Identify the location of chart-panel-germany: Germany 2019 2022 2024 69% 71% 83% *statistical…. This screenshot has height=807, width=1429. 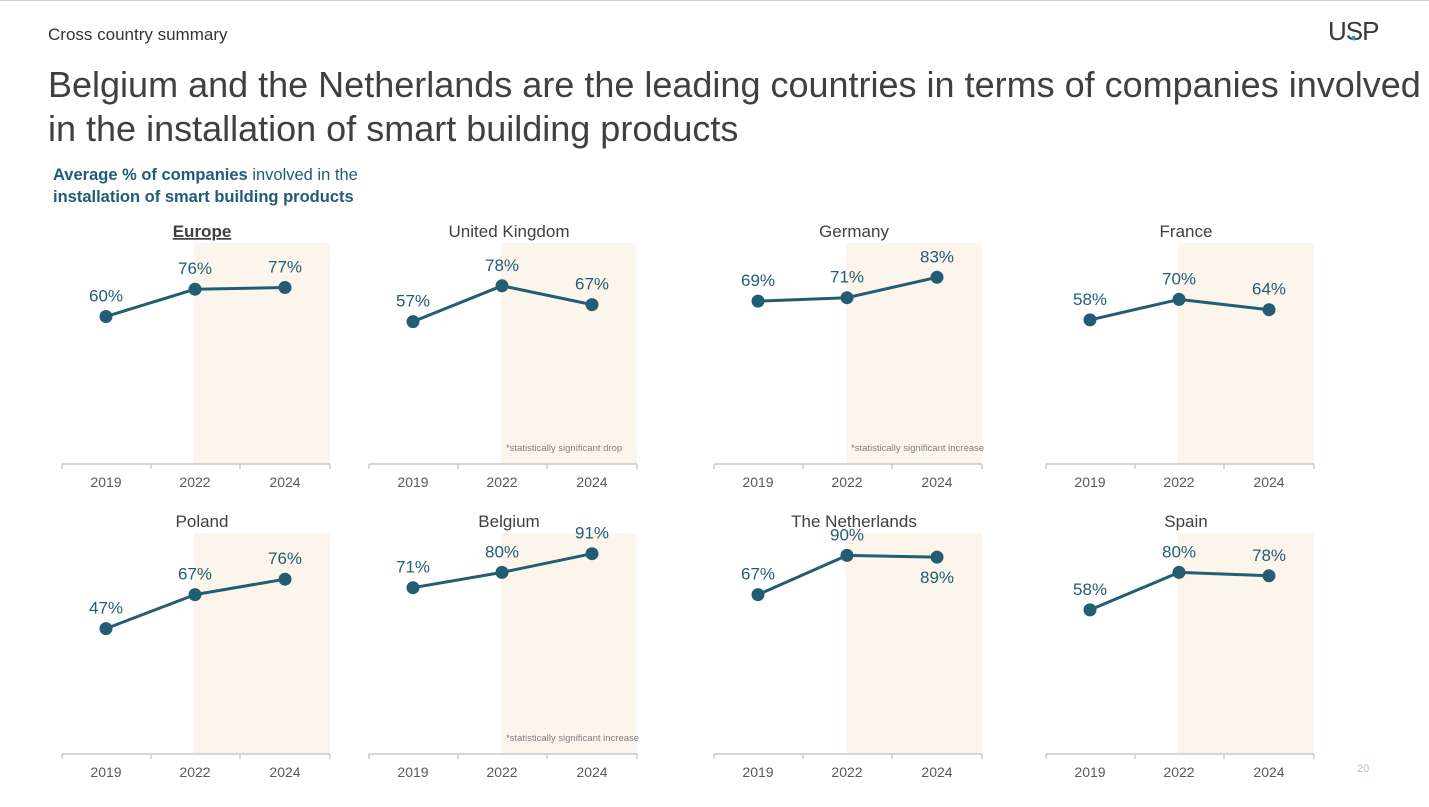
(848, 359).